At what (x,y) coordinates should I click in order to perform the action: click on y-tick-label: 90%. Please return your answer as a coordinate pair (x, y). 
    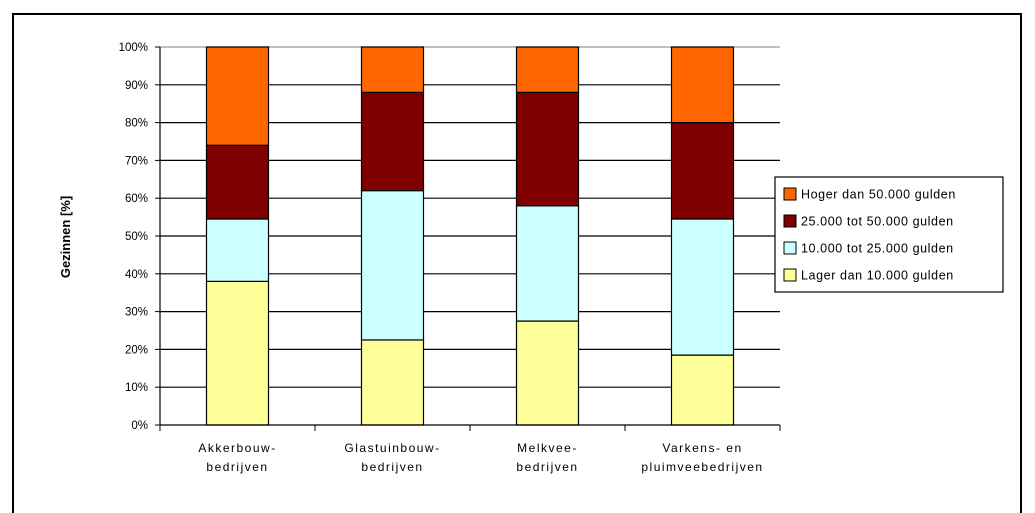
    Looking at the image, I should click on (136, 86).